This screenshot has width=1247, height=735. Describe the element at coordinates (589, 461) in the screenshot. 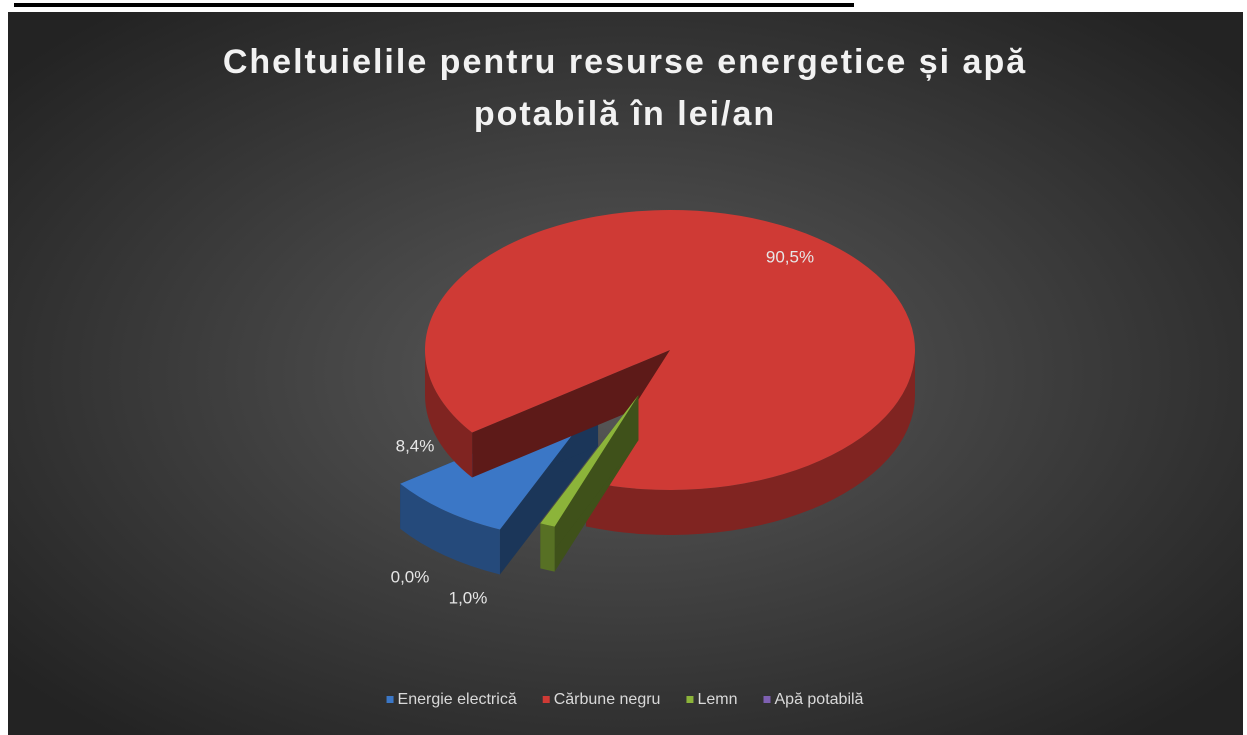

I see `slice-top` at that location.